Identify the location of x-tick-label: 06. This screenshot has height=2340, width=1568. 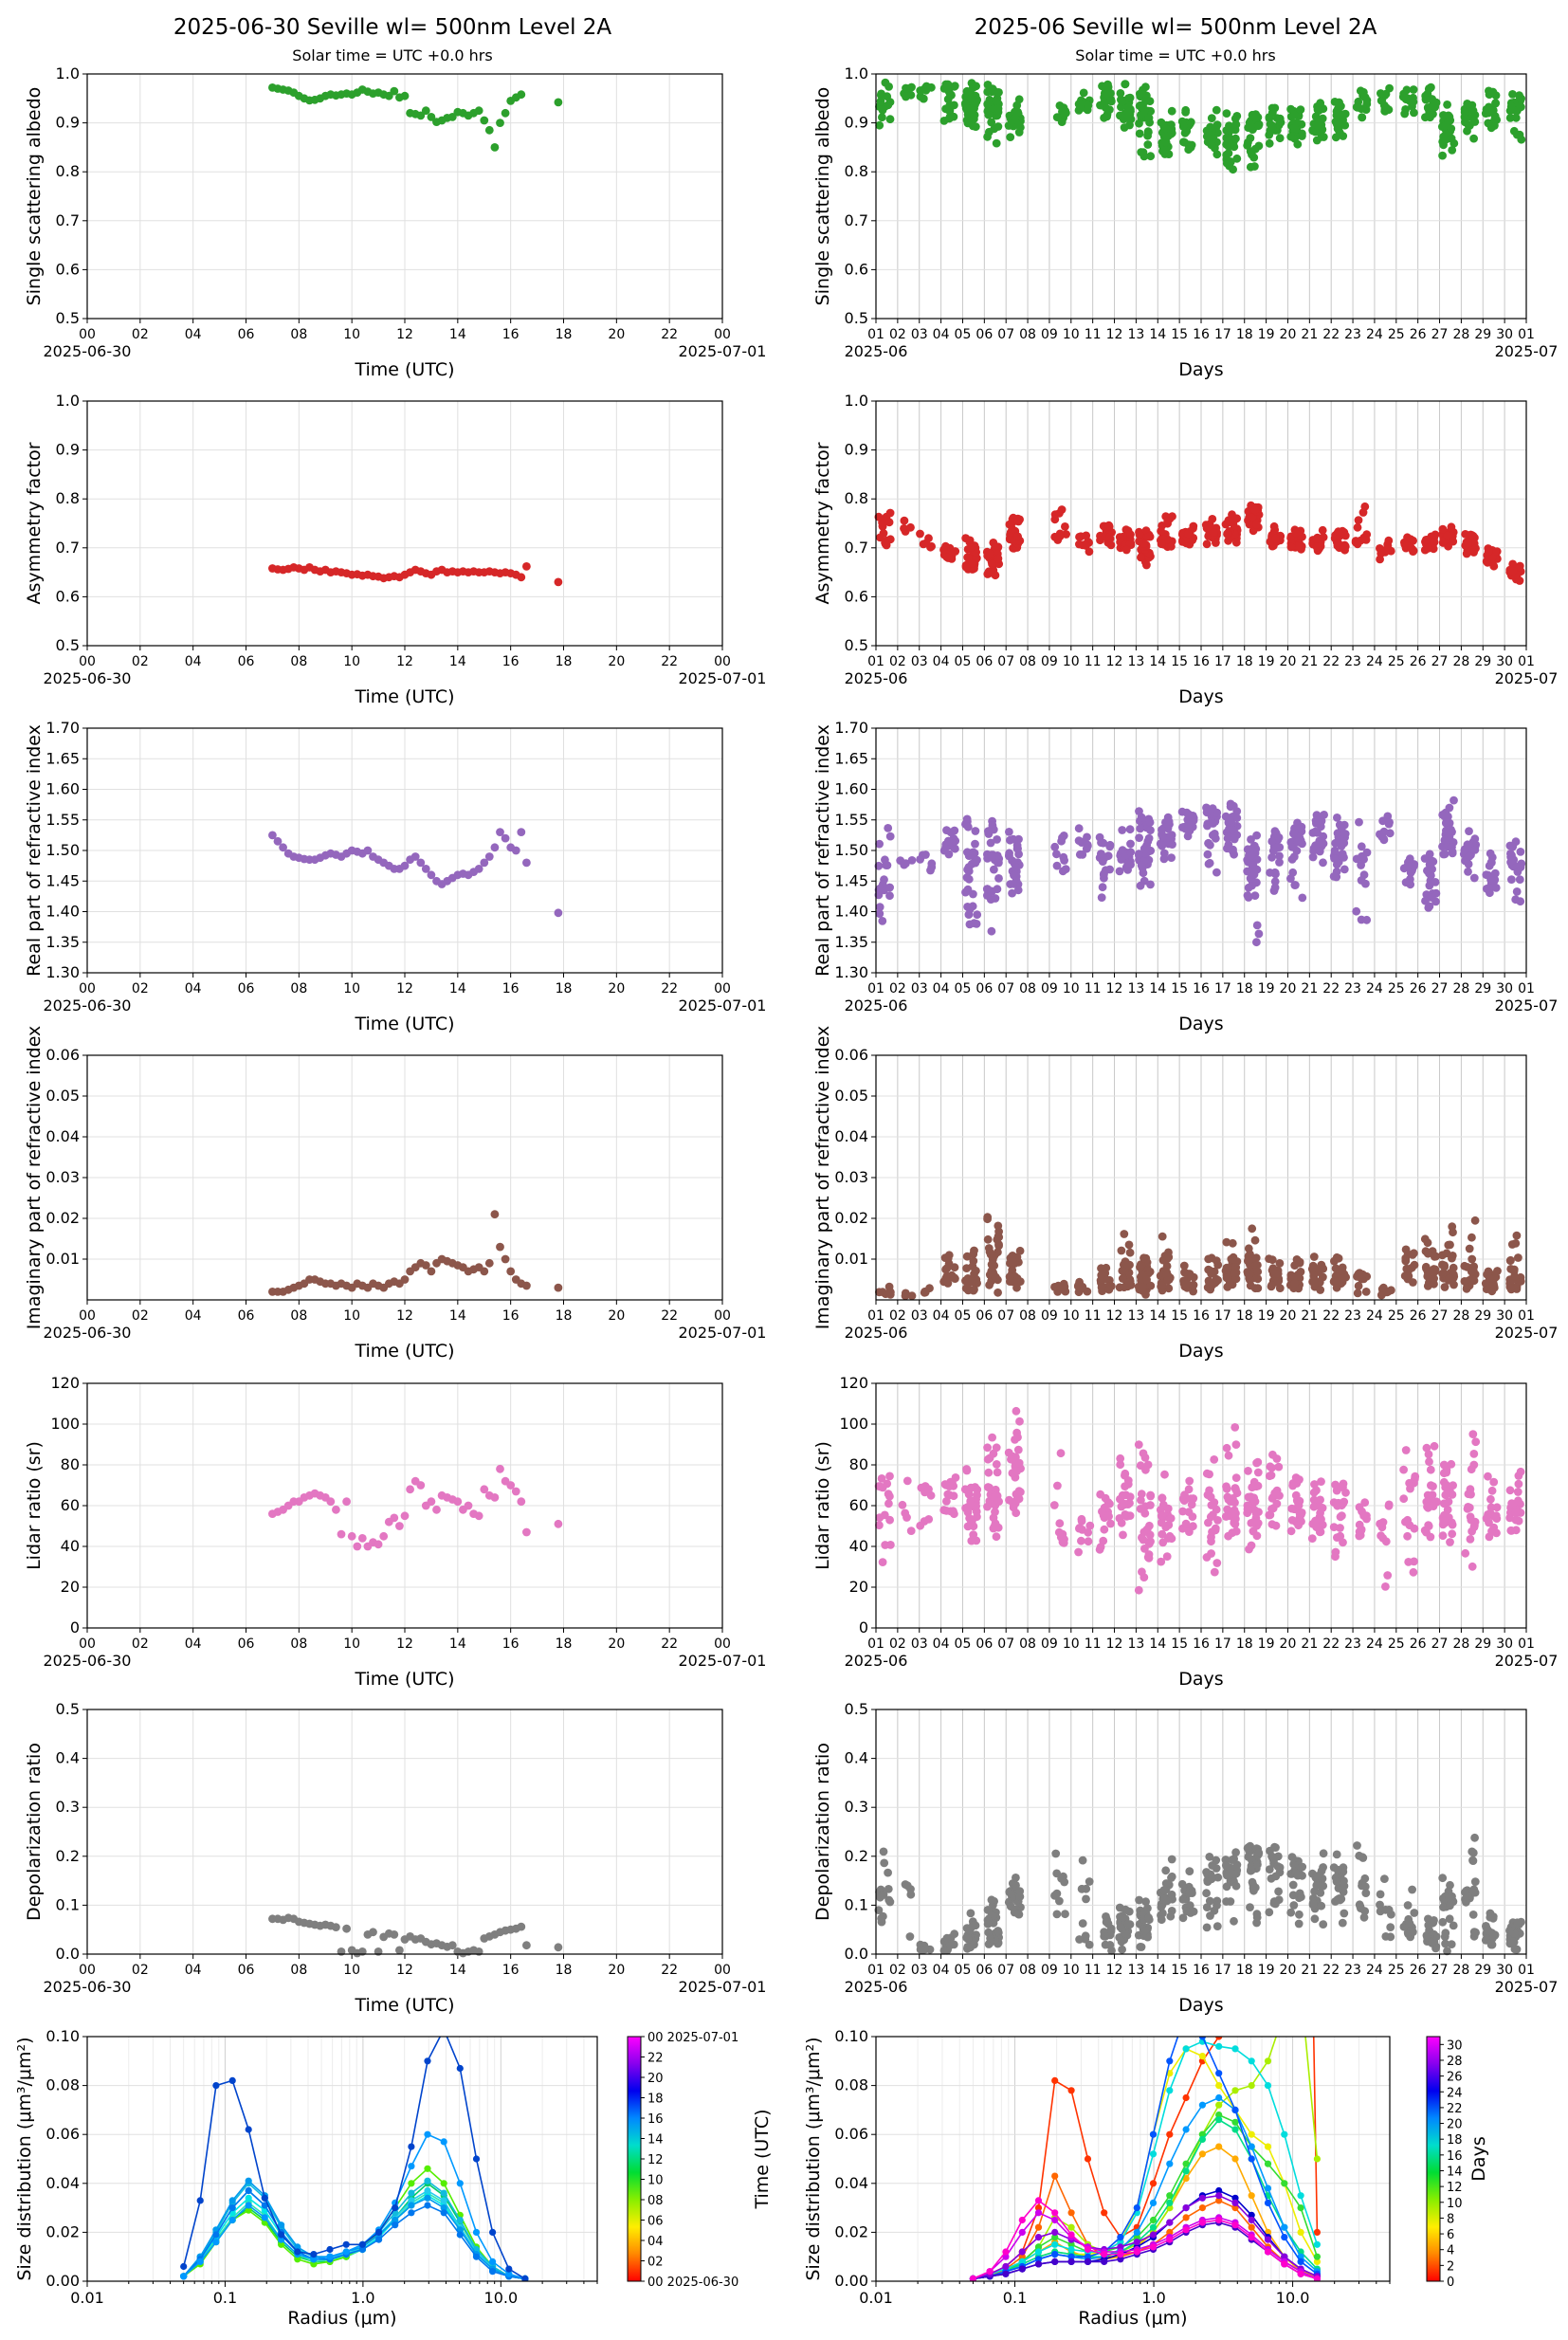
(984, 661).